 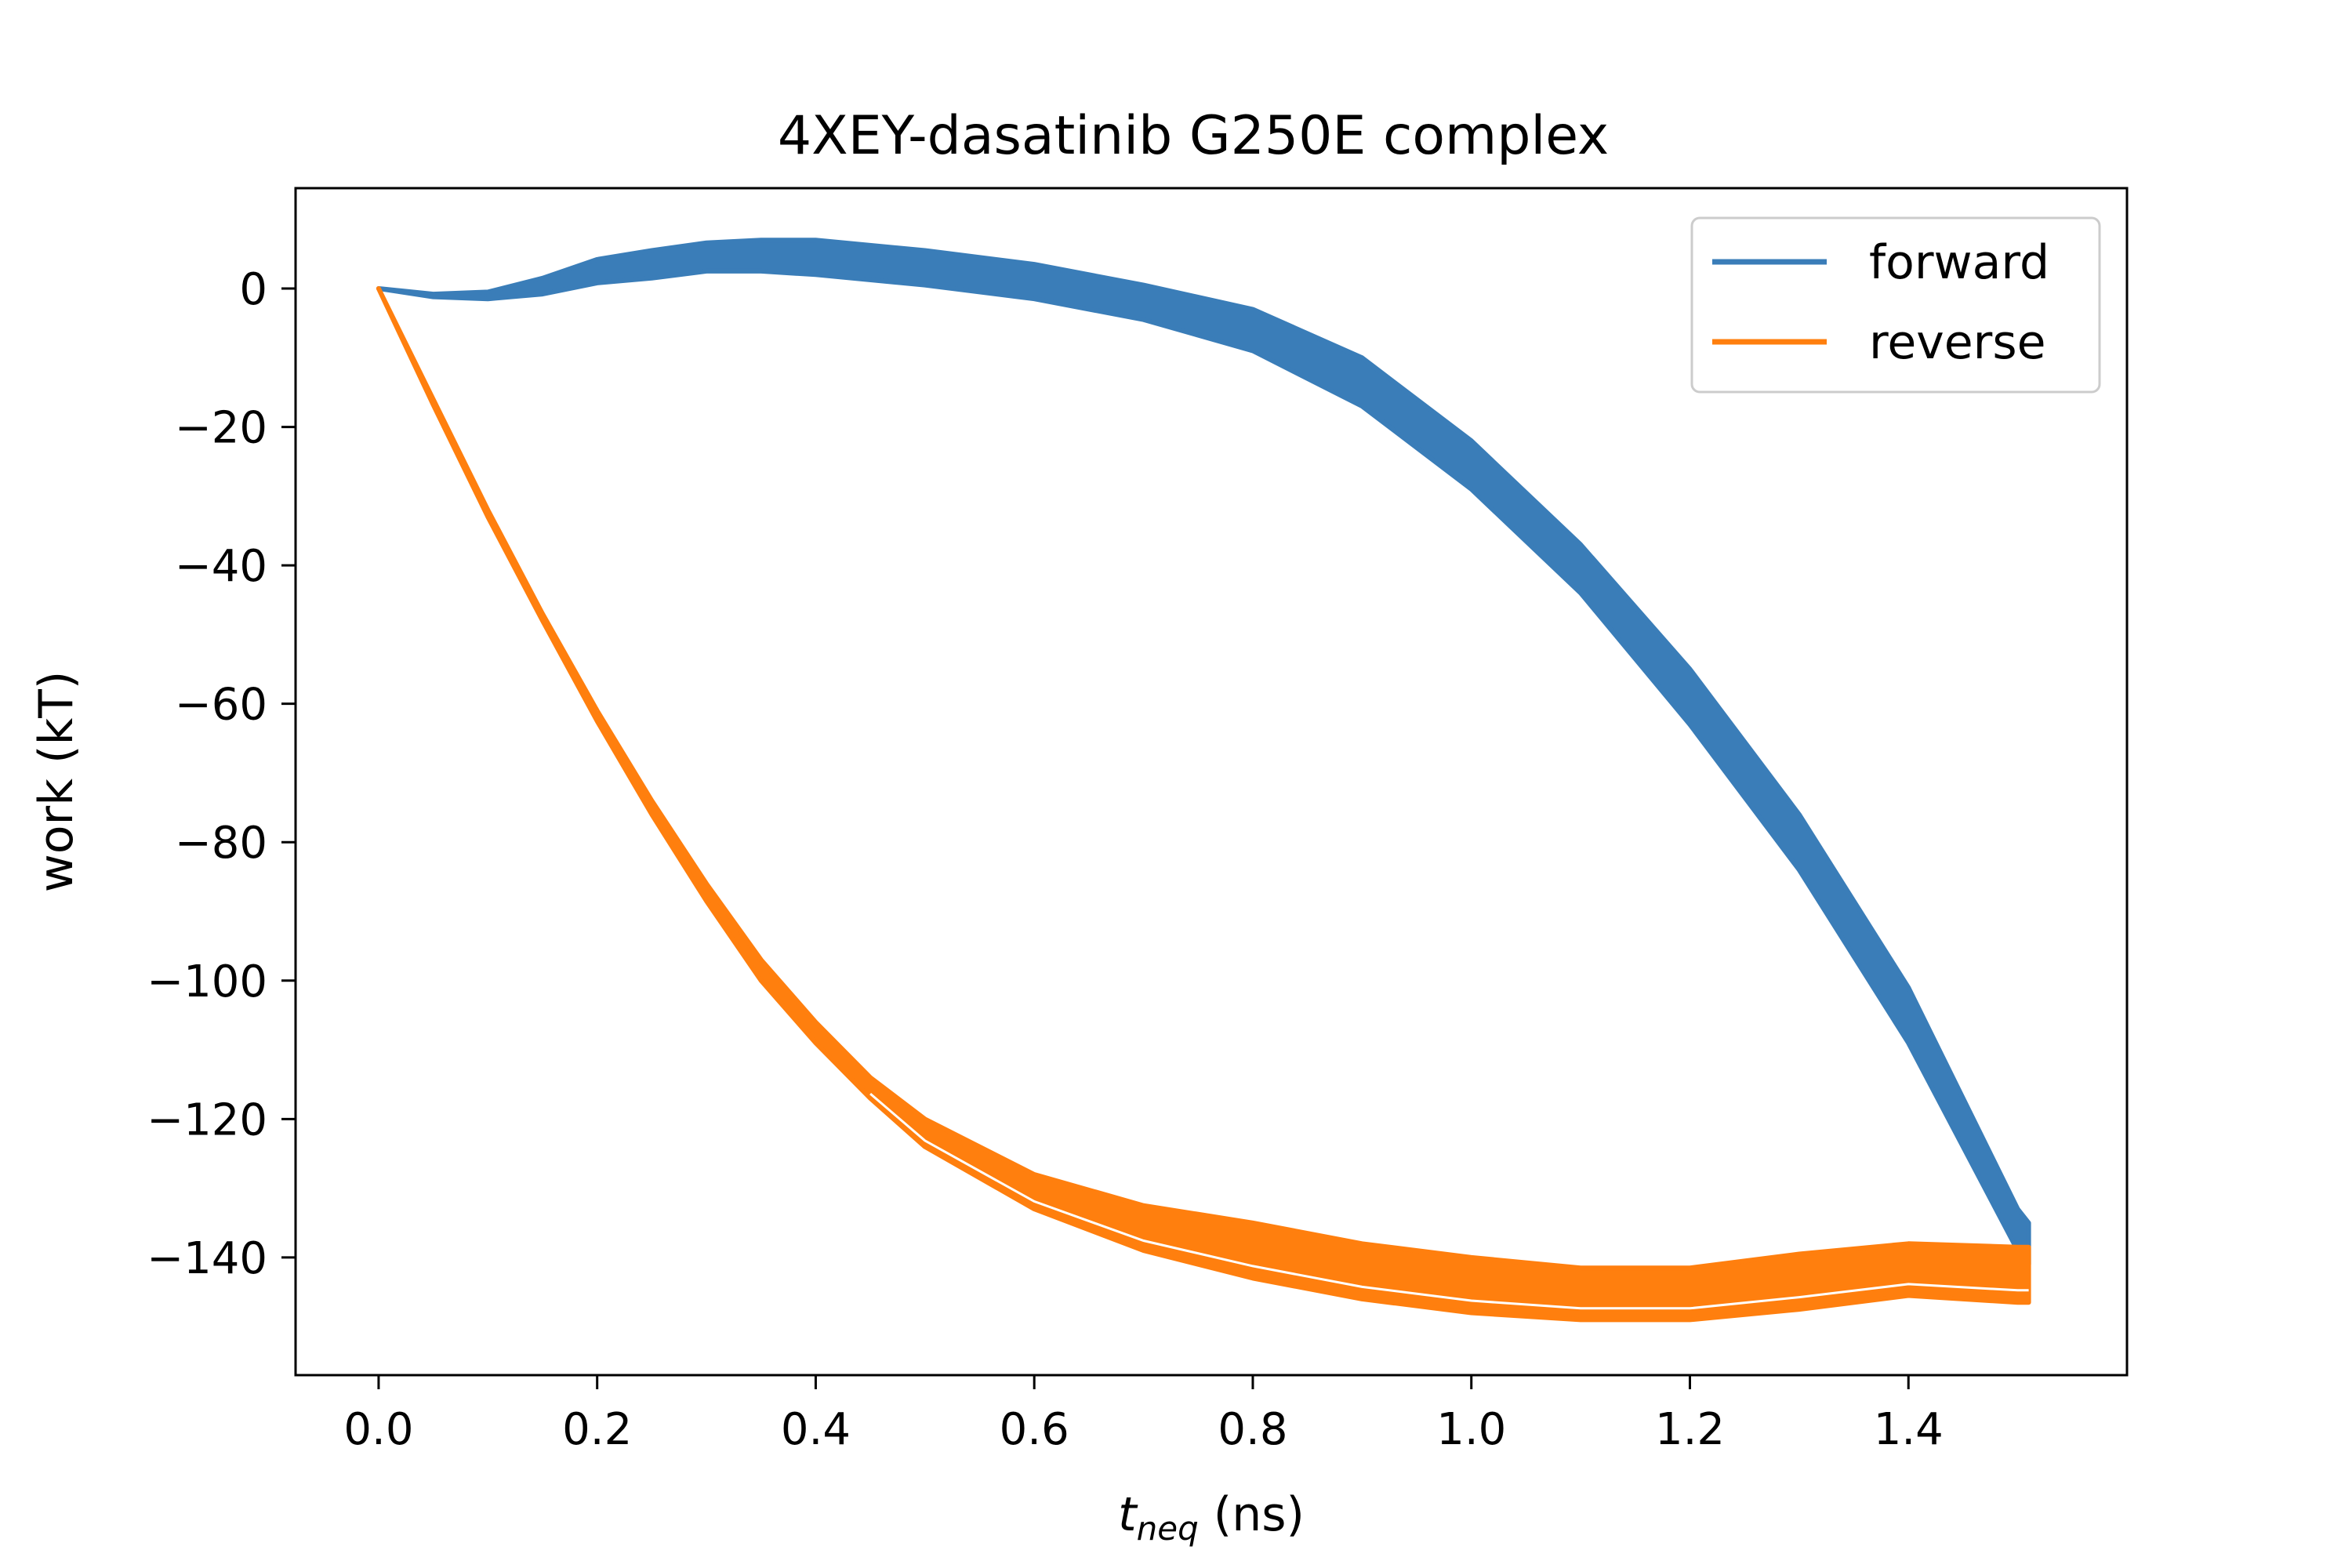 What do you see at coordinates (378, 1429) in the screenshot?
I see `x-tick-label: 0.0` at bounding box center [378, 1429].